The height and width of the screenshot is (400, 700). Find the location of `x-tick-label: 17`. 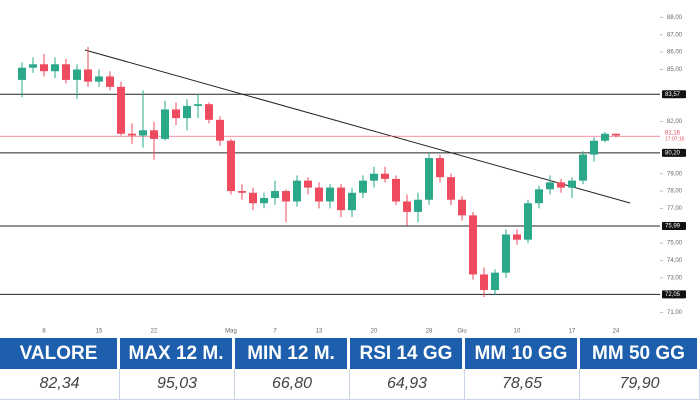

x-tick-label: 17 is located at coordinates (572, 332).